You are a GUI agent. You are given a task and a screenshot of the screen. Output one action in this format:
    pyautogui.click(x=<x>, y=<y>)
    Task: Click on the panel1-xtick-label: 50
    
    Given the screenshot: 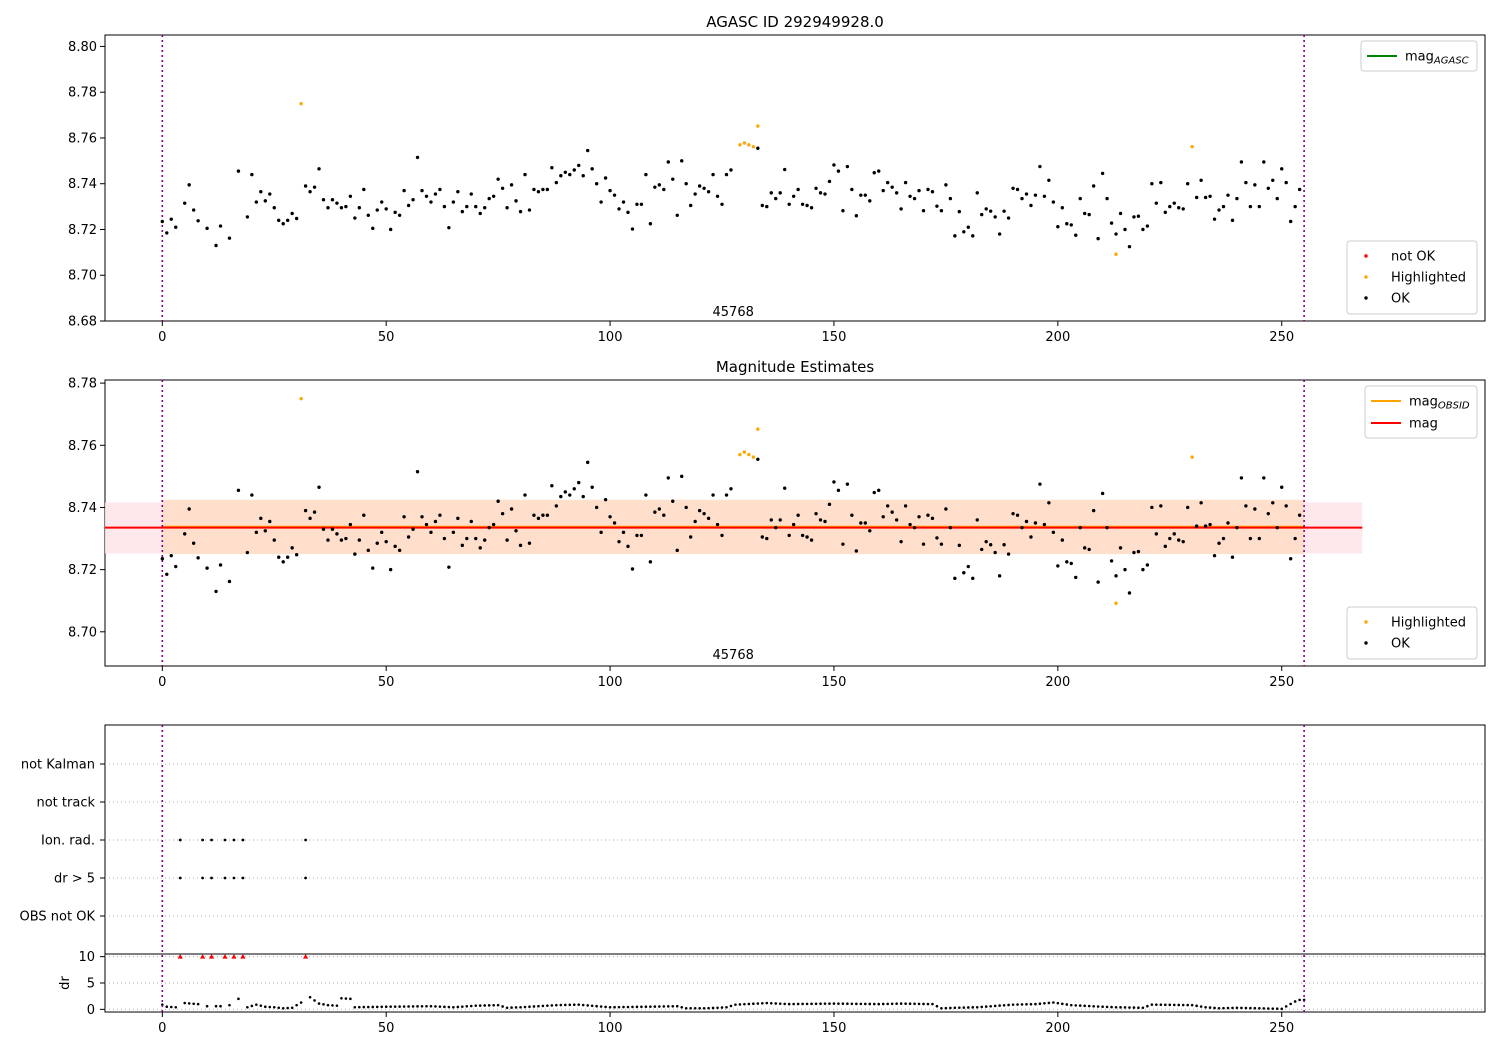 What is the action you would take?
    pyautogui.click(x=386, y=337)
    